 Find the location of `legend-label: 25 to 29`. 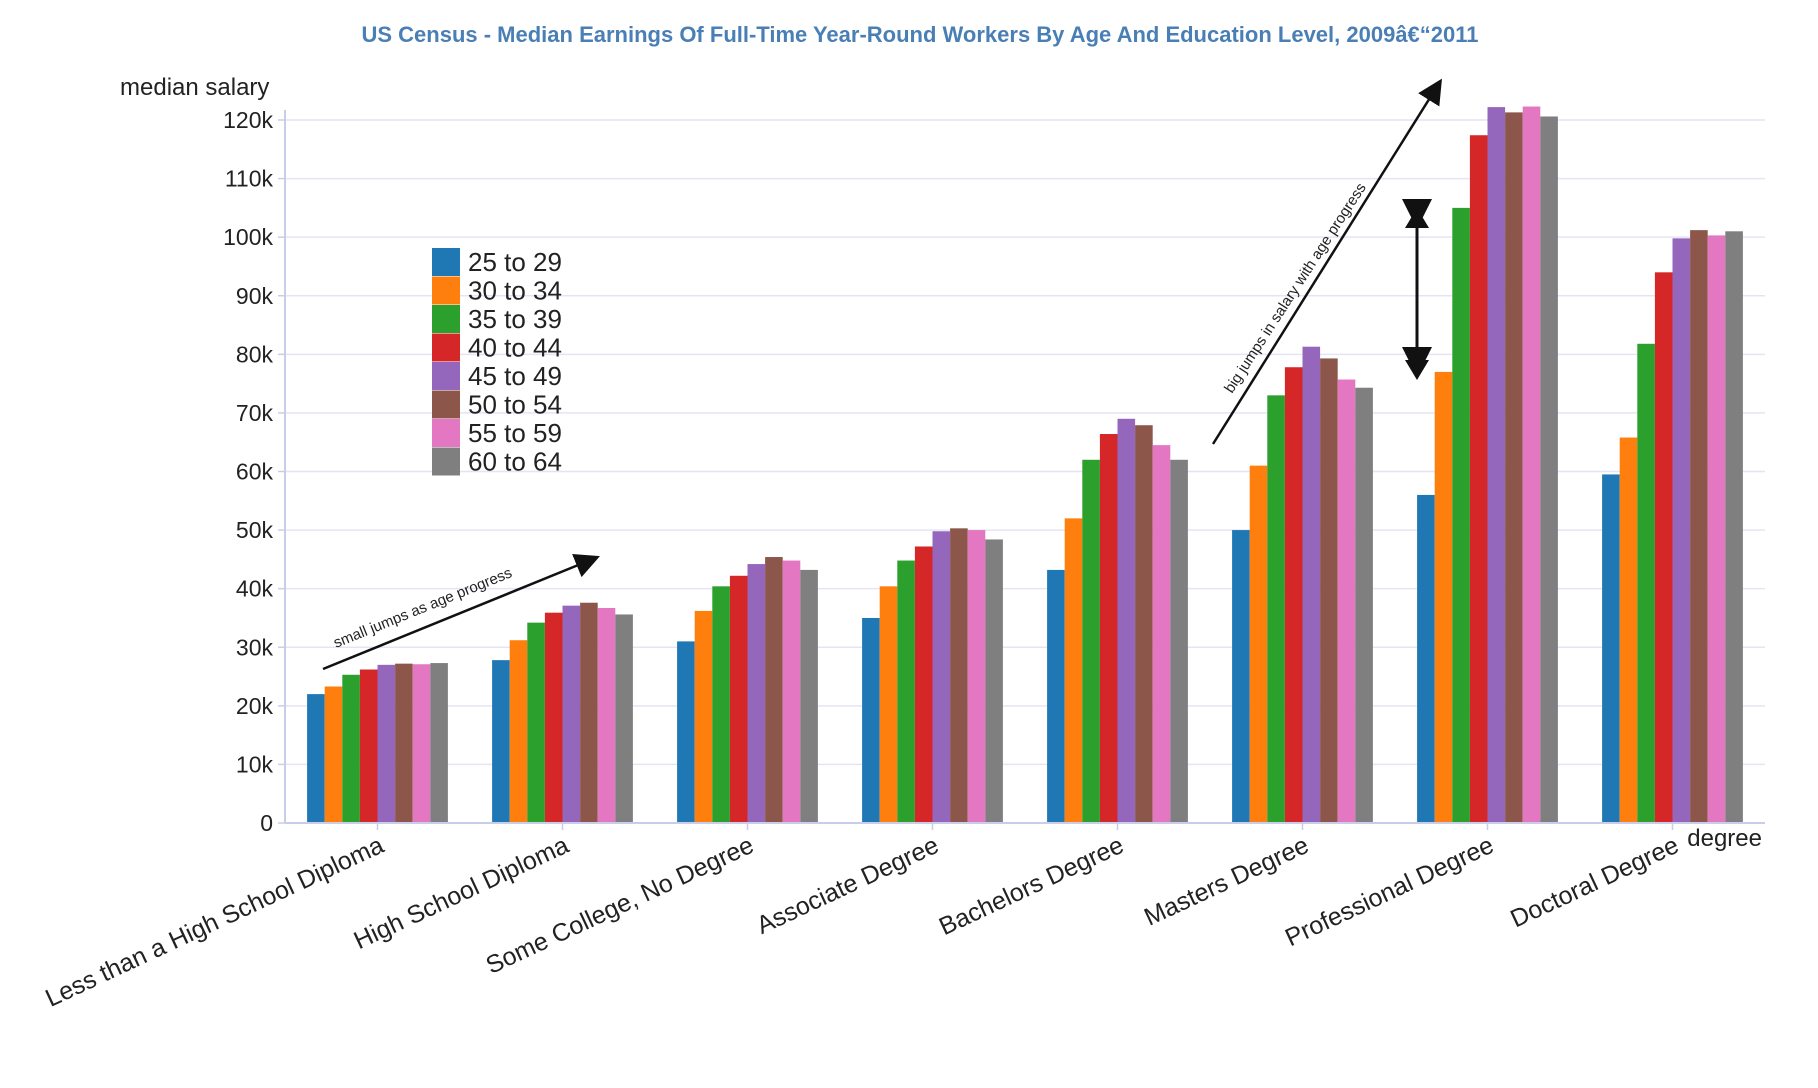

legend-label: 25 to 29 is located at coordinates (515, 262).